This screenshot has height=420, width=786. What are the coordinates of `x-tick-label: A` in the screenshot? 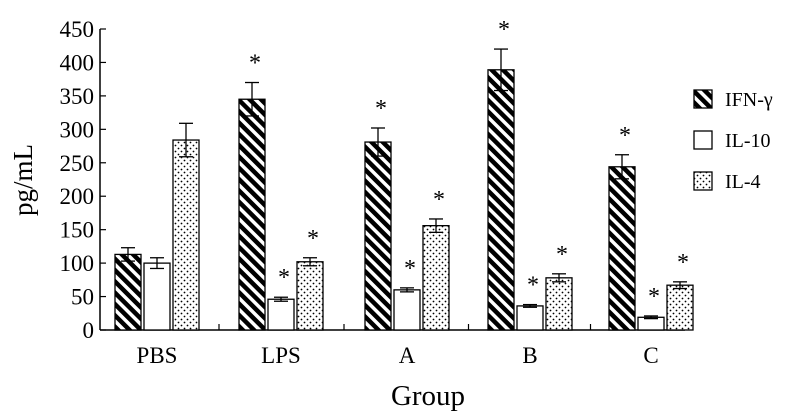 It's located at (407, 355).